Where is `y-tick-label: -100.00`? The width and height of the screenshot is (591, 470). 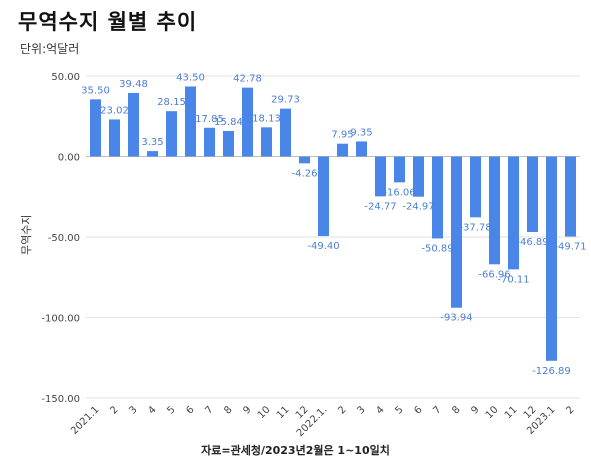 y-tick-label: -100.00 is located at coordinates (60, 319).